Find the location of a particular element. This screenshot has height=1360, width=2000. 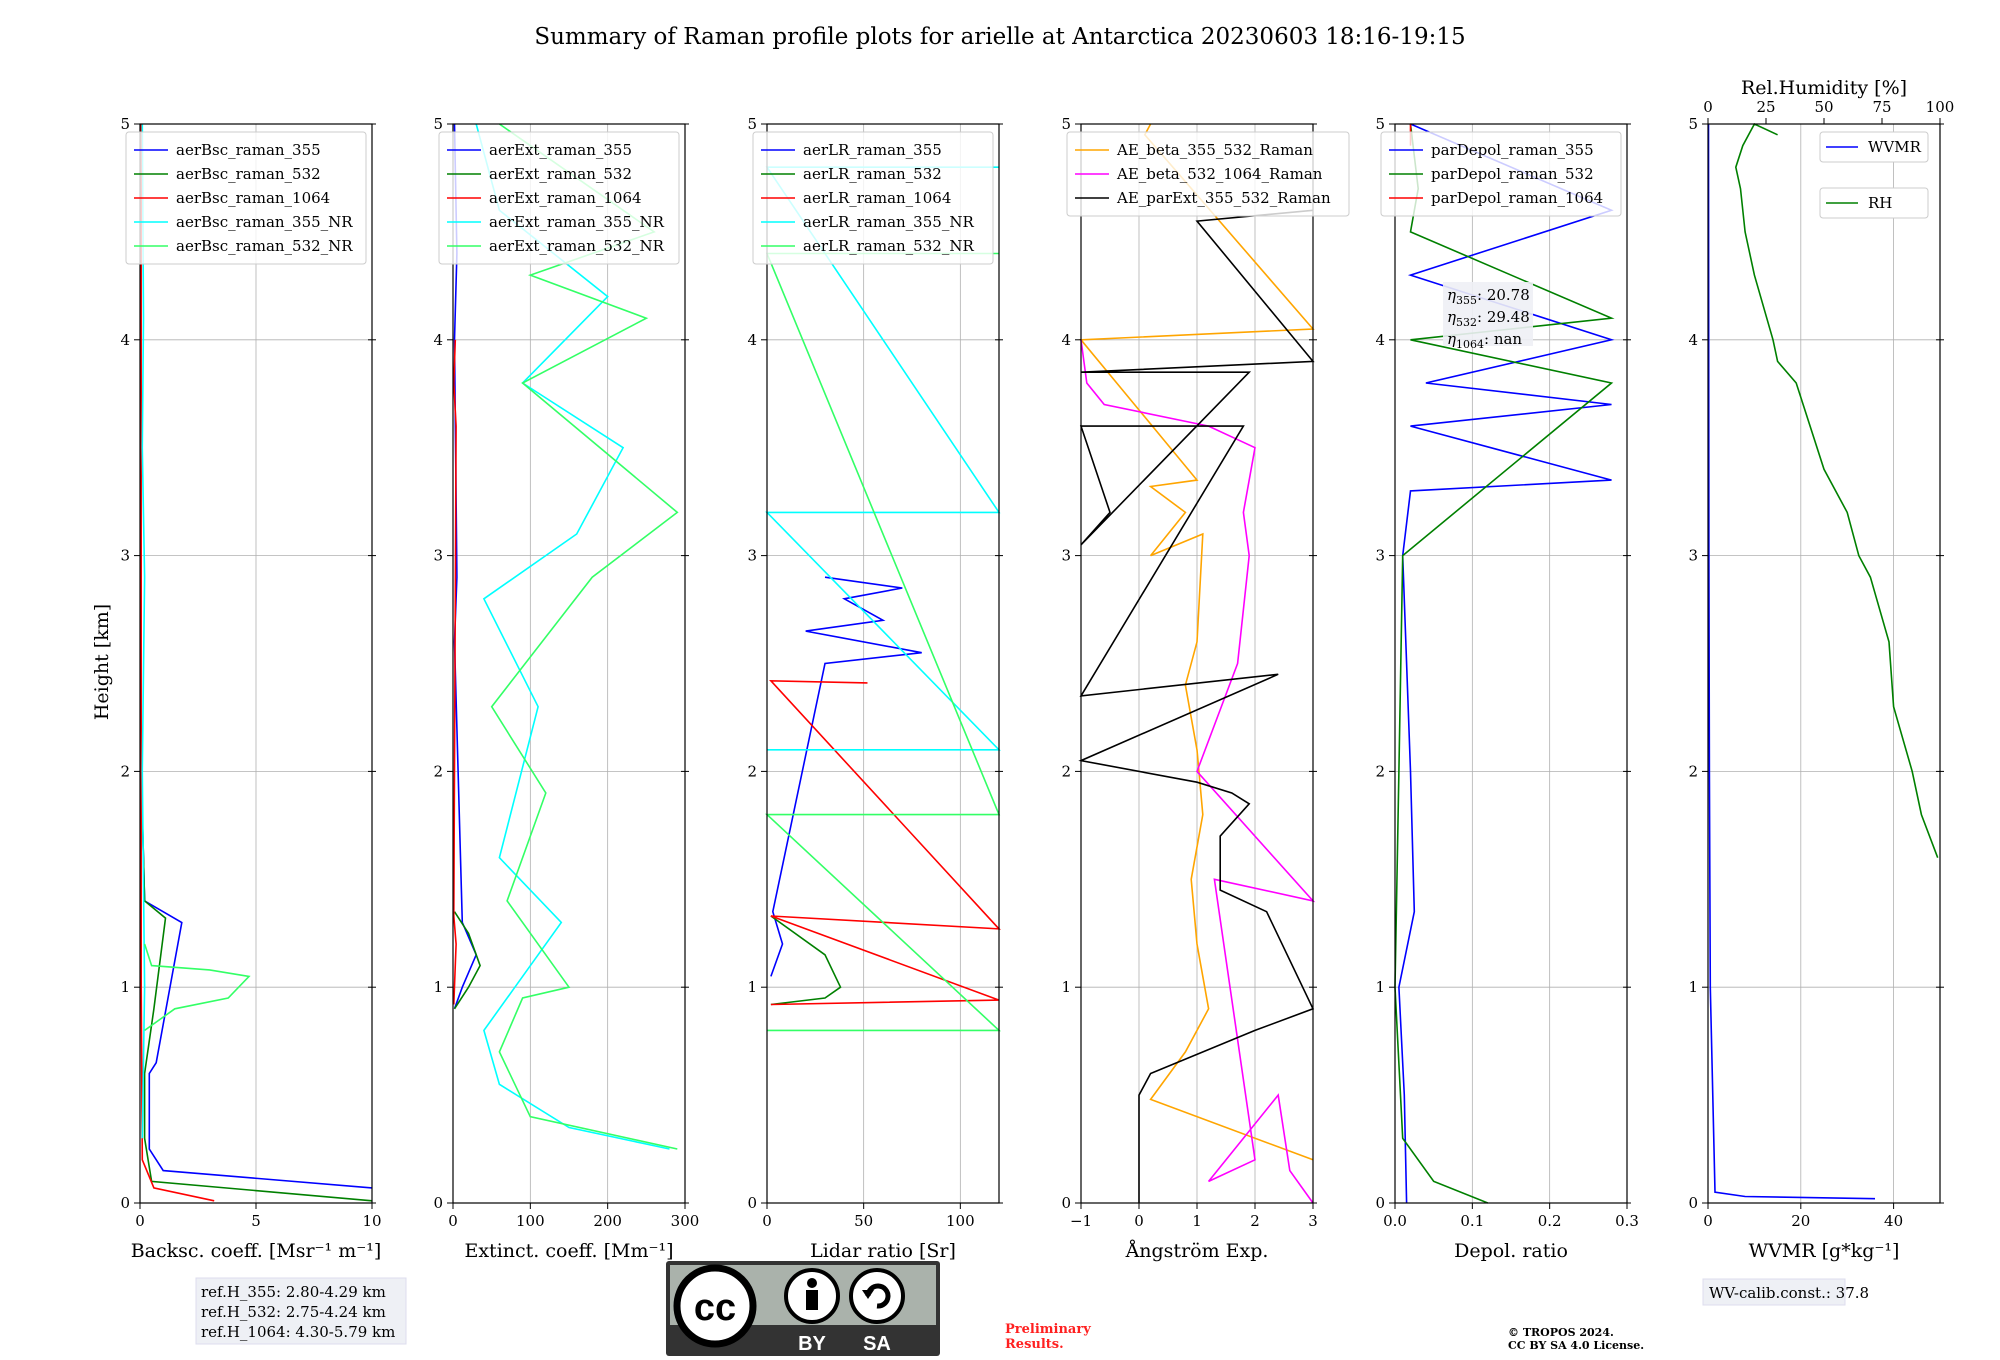

legend-label: aerLR_raman_355_NR is located at coordinates (888, 222).